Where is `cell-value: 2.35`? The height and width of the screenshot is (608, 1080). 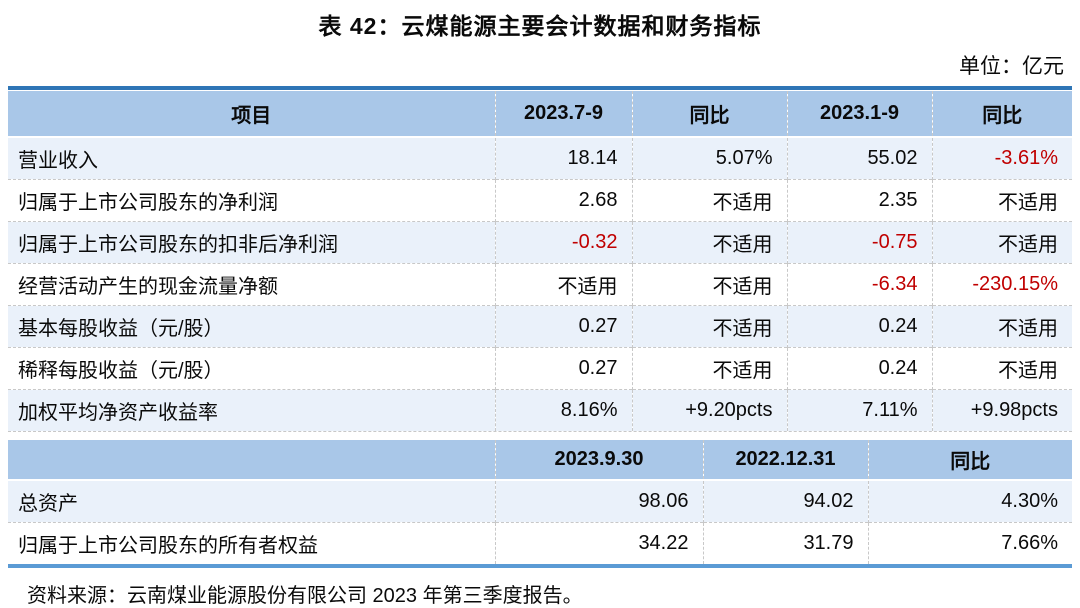
cell-value: 2.35 is located at coordinates (859, 200).